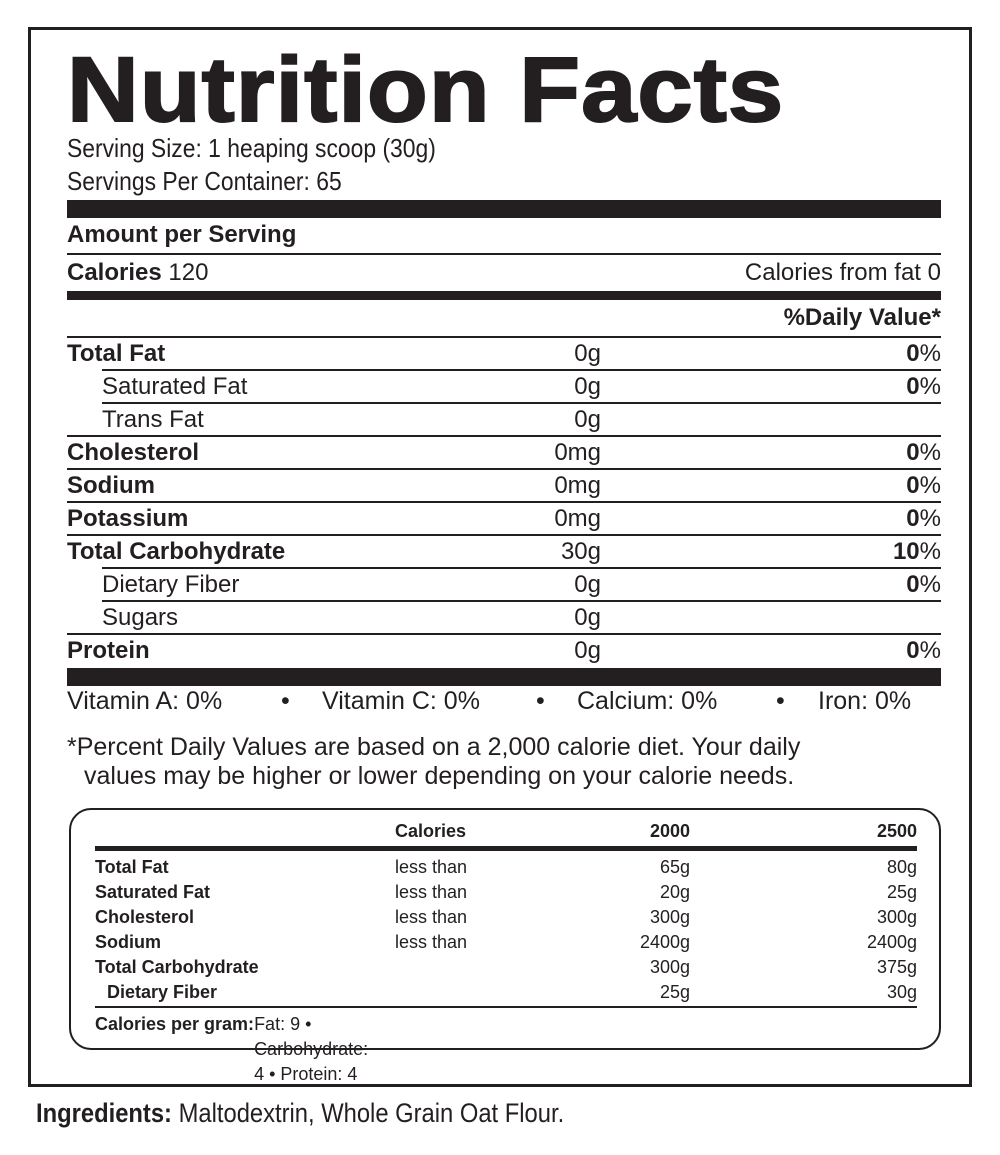 The width and height of the screenshot is (1000, 1155). What do you see at coordinates (674, 867) in the screenshot?
I see `value-2000: 65g` at bounding box center [674, 867].